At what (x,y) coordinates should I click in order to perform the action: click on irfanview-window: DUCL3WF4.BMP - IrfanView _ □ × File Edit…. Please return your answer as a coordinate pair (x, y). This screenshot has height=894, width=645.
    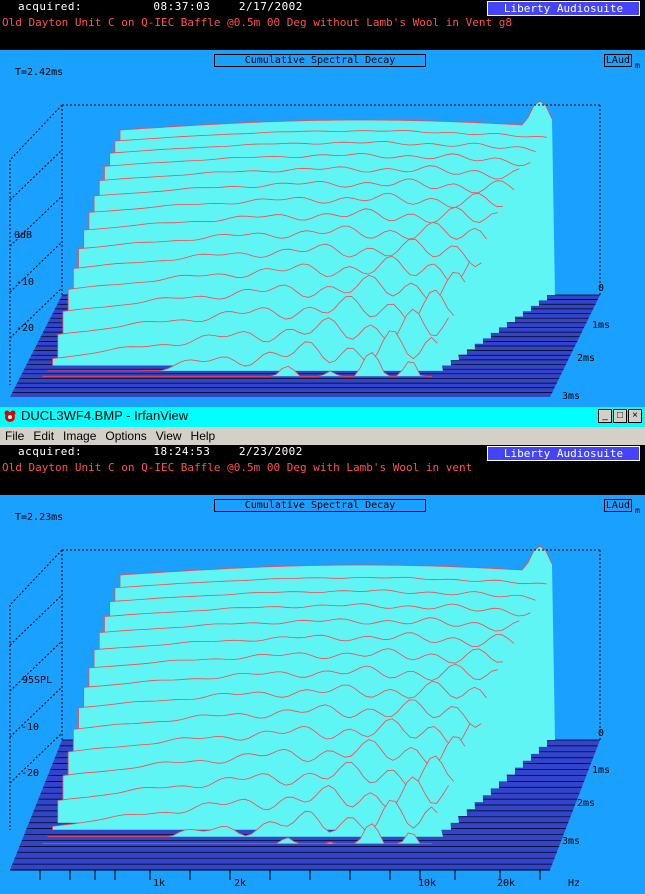
    Looking at the image, I should click on (322, 426).